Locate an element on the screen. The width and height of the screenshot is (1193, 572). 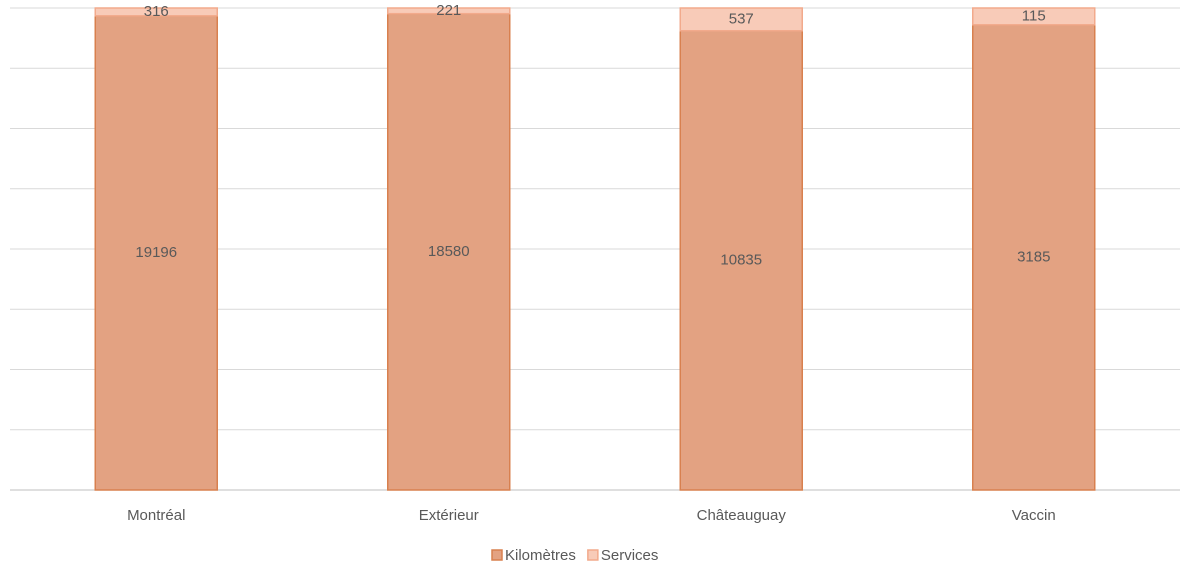
x-tick-label: Châteauguay is located at coordinates (742, 515).